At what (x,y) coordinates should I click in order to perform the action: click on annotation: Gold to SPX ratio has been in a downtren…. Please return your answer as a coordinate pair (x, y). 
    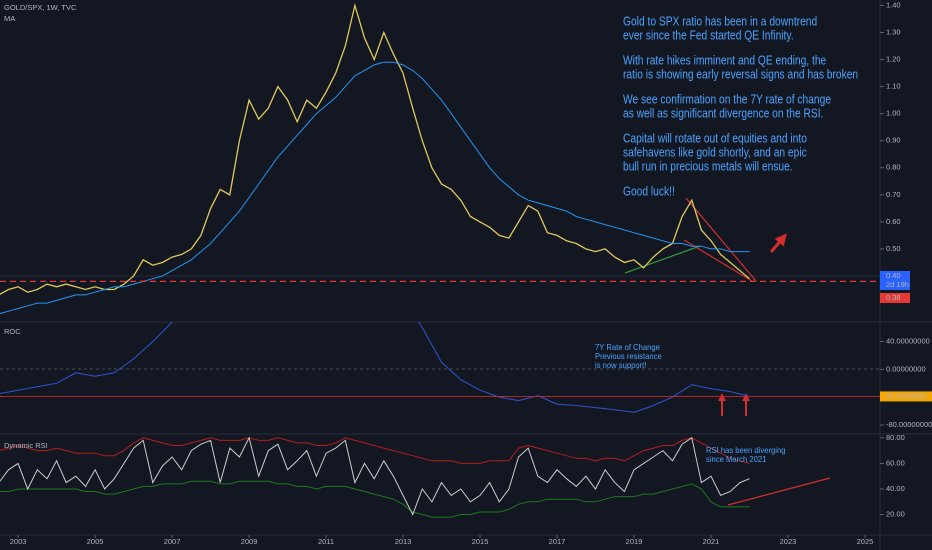
    Looking at the image, I should click on (740, 106).